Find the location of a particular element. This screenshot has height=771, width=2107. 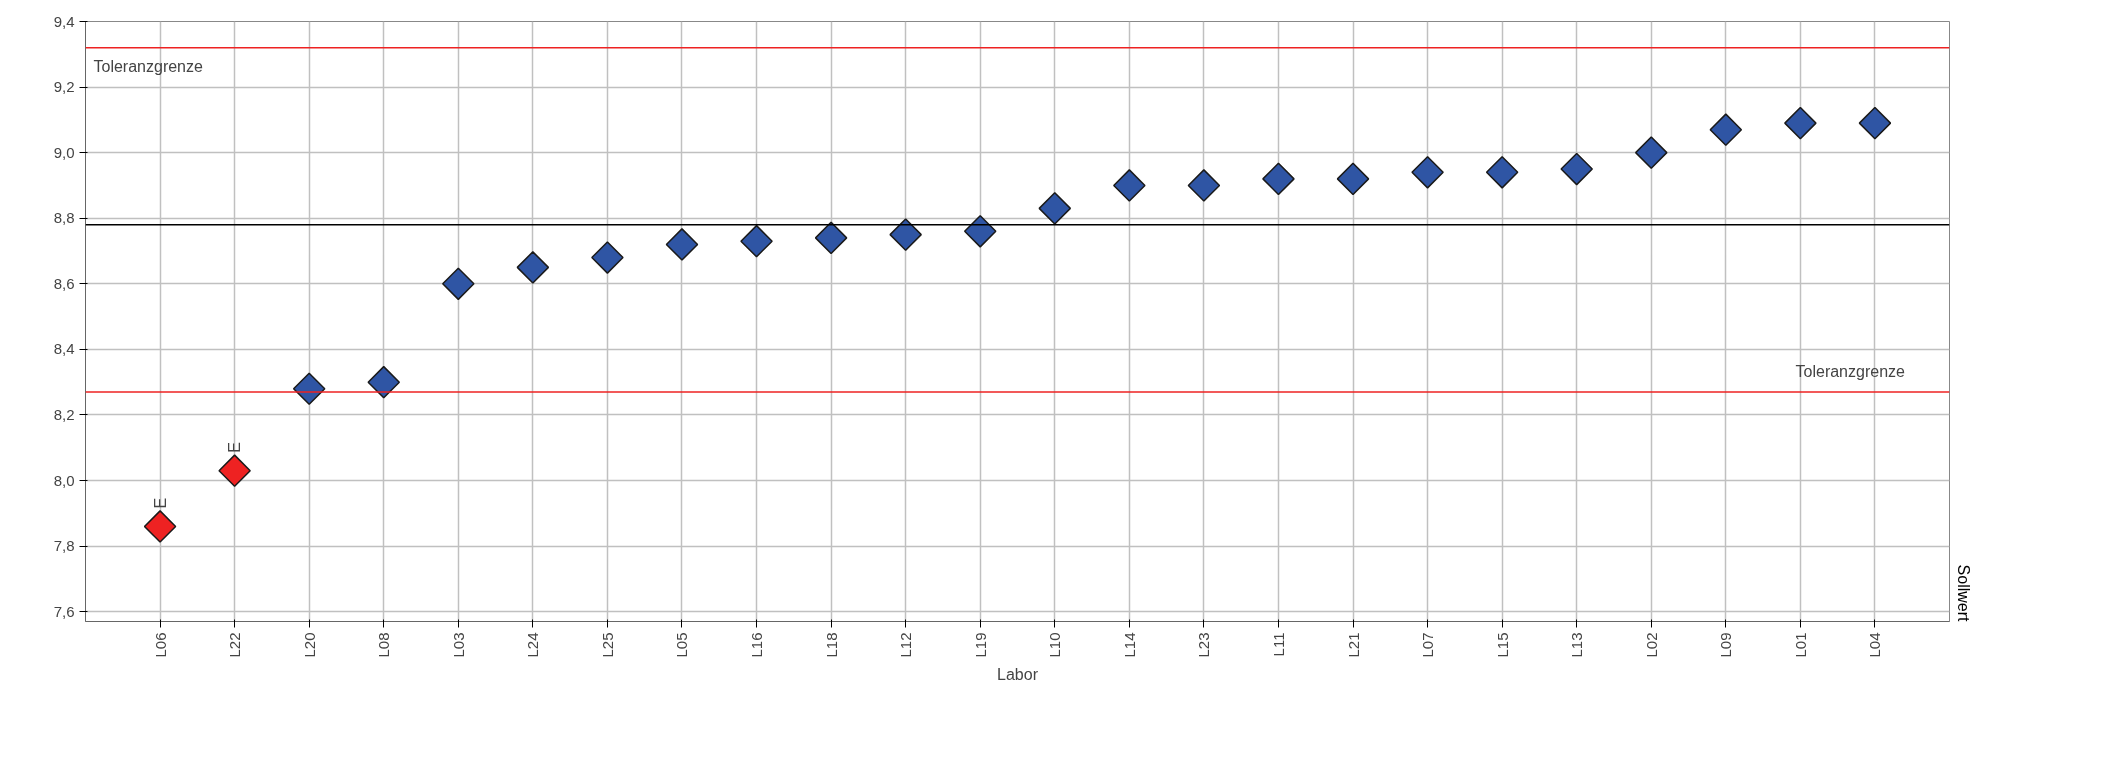

x-tick-label: L02 is located at coordinates (1651, 645).